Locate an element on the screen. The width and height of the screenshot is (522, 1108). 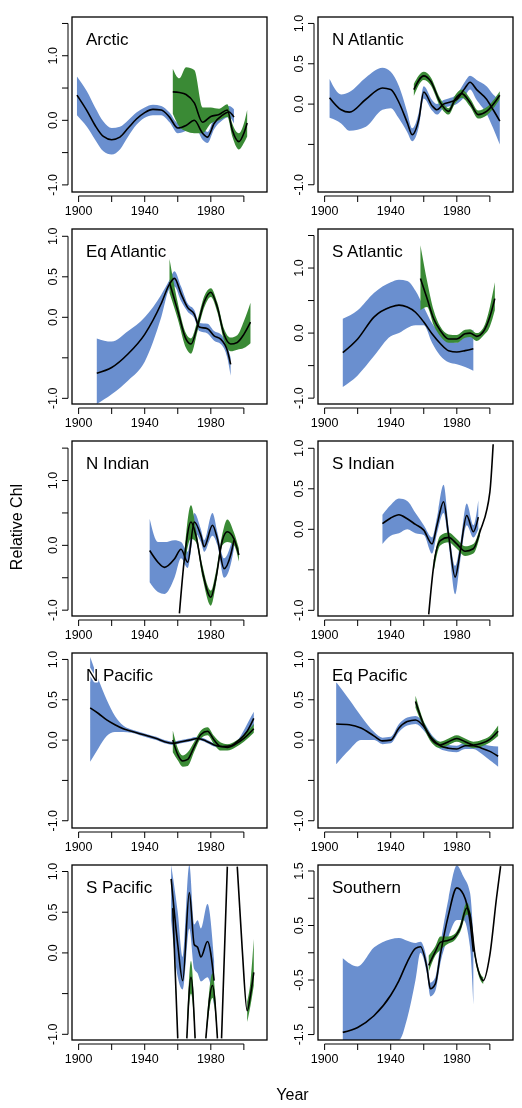
text: Eq Pacific is located at coordinates (370, 675).